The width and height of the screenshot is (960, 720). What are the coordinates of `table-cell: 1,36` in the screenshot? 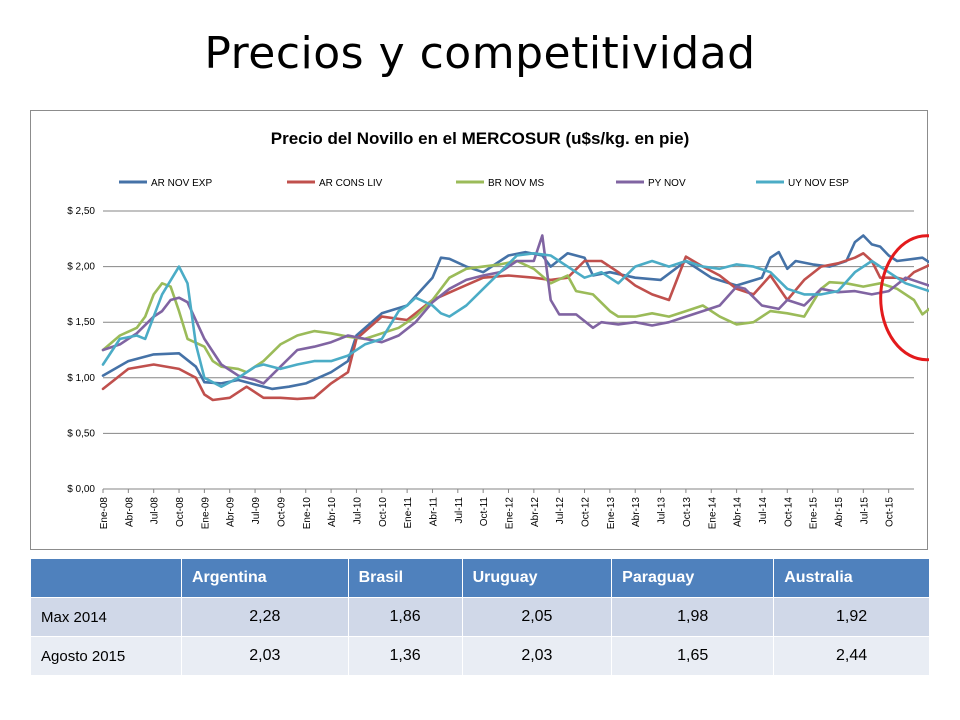 It's located at (405, 656).